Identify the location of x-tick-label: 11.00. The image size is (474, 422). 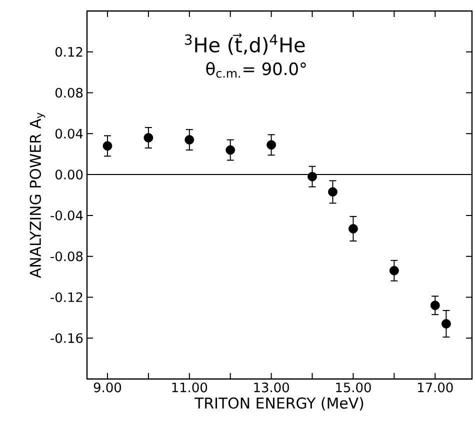
(190, 387).